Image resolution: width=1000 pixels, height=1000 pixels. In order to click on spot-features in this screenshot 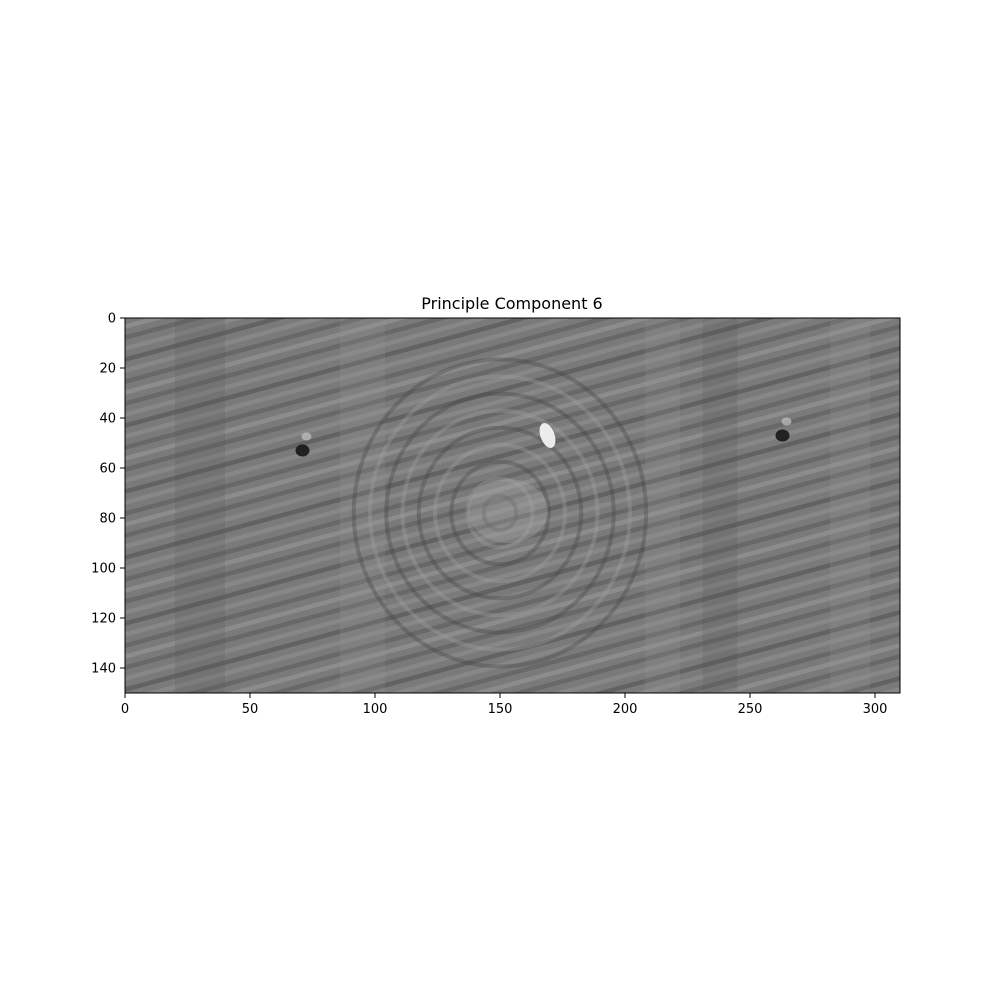, I will do `click(543, 437)`.